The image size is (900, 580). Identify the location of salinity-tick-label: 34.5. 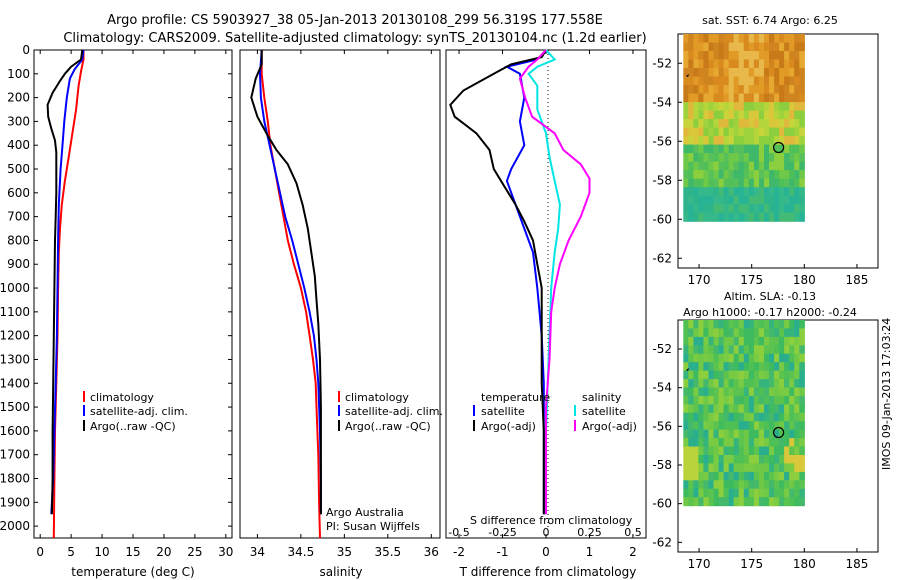
(301, 552).